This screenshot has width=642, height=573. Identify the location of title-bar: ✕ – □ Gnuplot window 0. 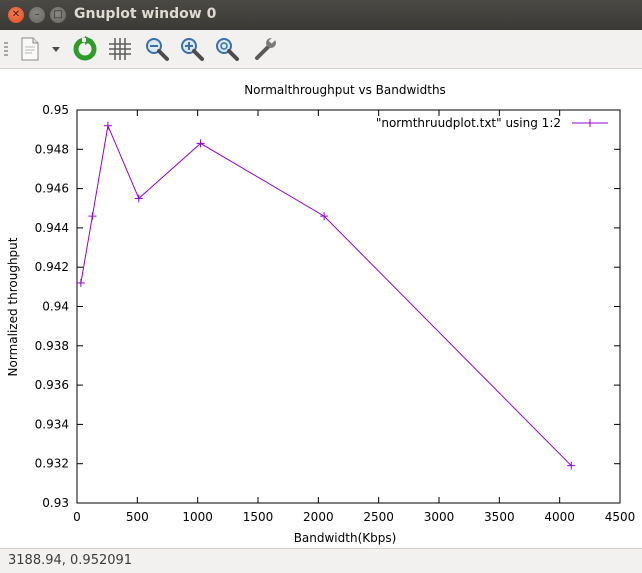
(321, 15).